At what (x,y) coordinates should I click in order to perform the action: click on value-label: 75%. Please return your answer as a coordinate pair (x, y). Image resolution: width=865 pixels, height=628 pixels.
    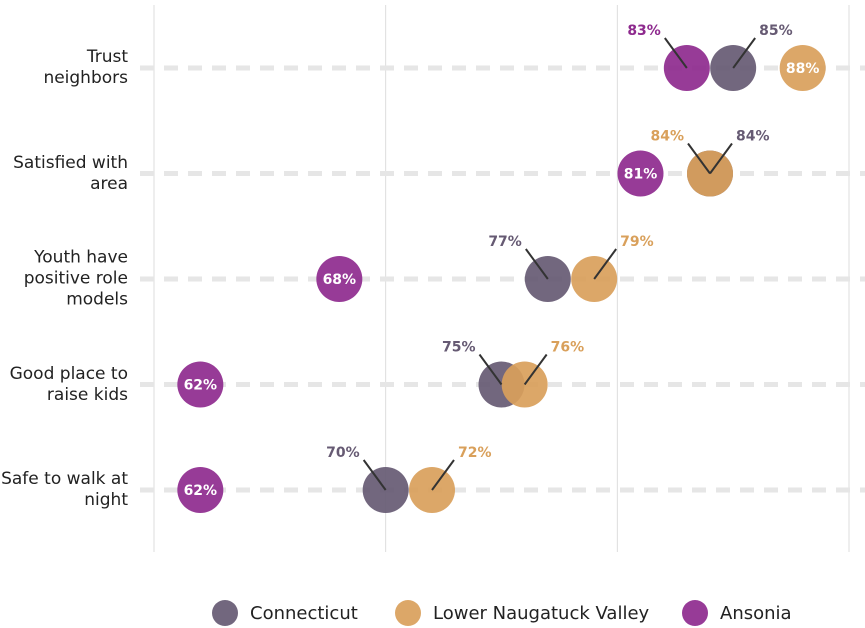
    Looking at the image, I should click on (459, 348).